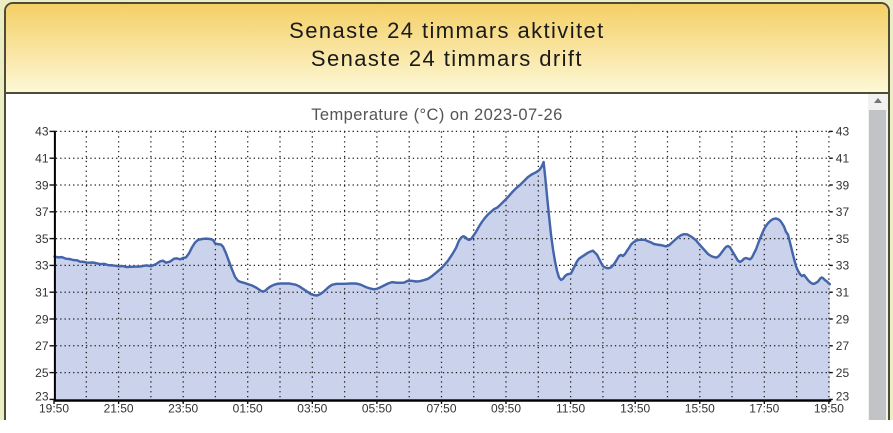 The width and height of the screenshot is (893, 433). I want to click on svg-text: 23:50, so click(183, 409).